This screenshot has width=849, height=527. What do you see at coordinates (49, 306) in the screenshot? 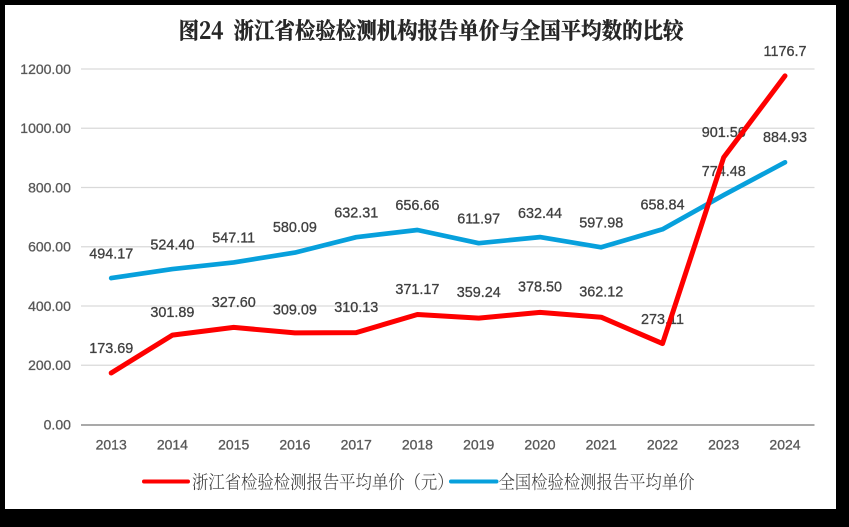
I see `svg-text: 400.00` at bounding box center [49, 306].